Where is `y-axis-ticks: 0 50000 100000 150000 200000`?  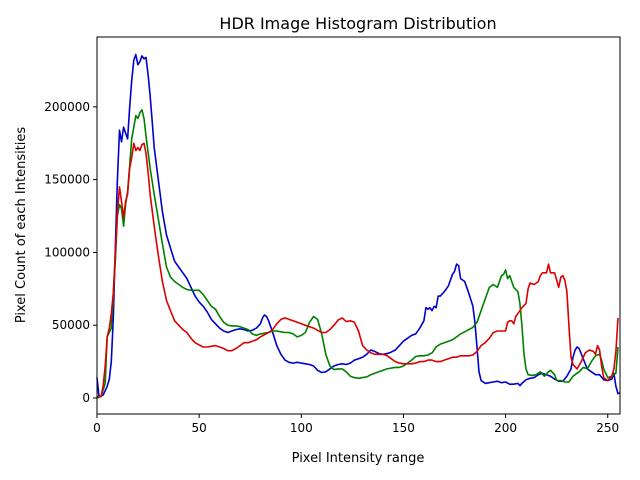 y-axis-ticks: 0 50000 100000 150000 200000 is located at coordinates (70, 252).